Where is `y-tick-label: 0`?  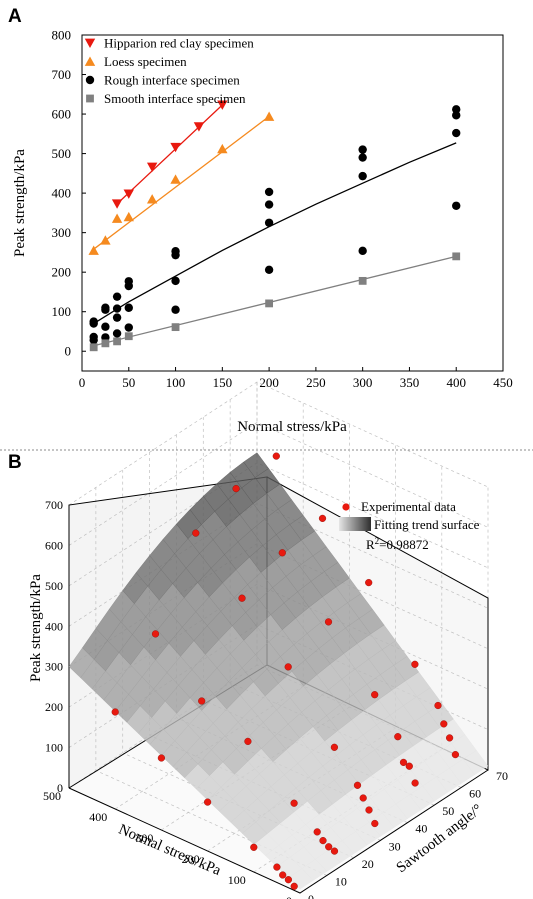 y-tick-label: 0 is located at coordinates (311, 895).